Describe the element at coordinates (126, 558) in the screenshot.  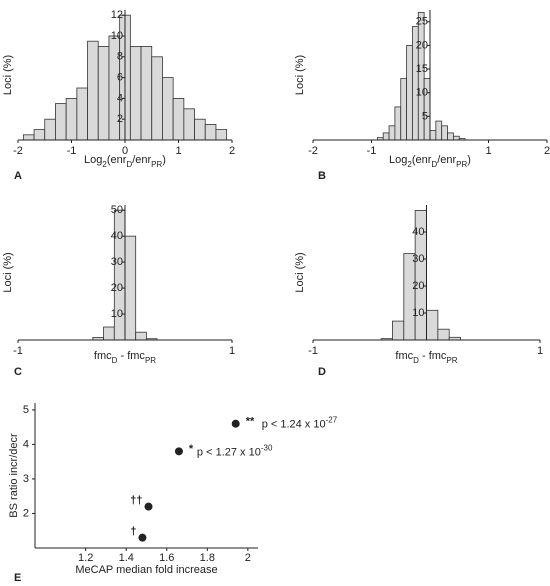
I see `x-tick-label: 1.4` at that location.